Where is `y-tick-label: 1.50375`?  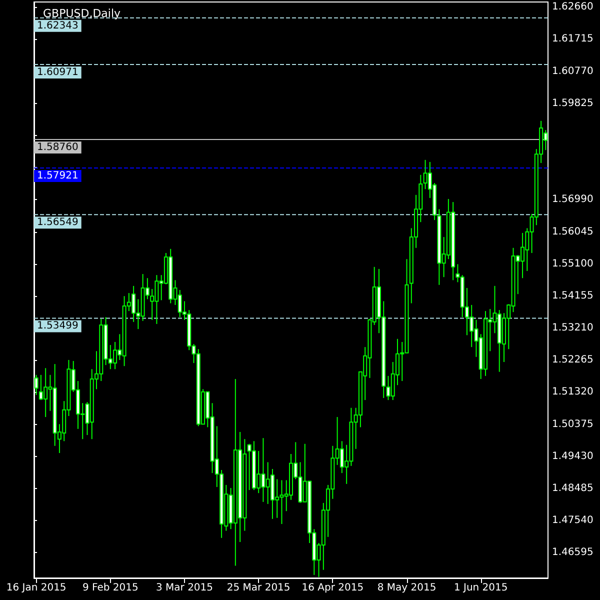 y-tick-label: 1.50375 is located at coordinates (573, 424).